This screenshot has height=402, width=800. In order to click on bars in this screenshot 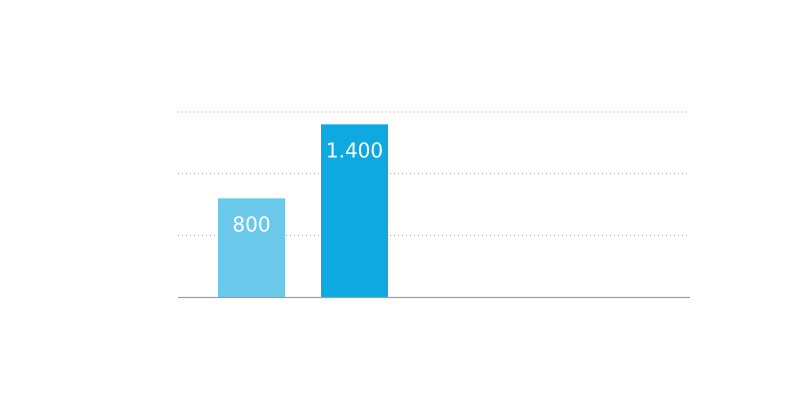, I will do `click(303, 210)`.